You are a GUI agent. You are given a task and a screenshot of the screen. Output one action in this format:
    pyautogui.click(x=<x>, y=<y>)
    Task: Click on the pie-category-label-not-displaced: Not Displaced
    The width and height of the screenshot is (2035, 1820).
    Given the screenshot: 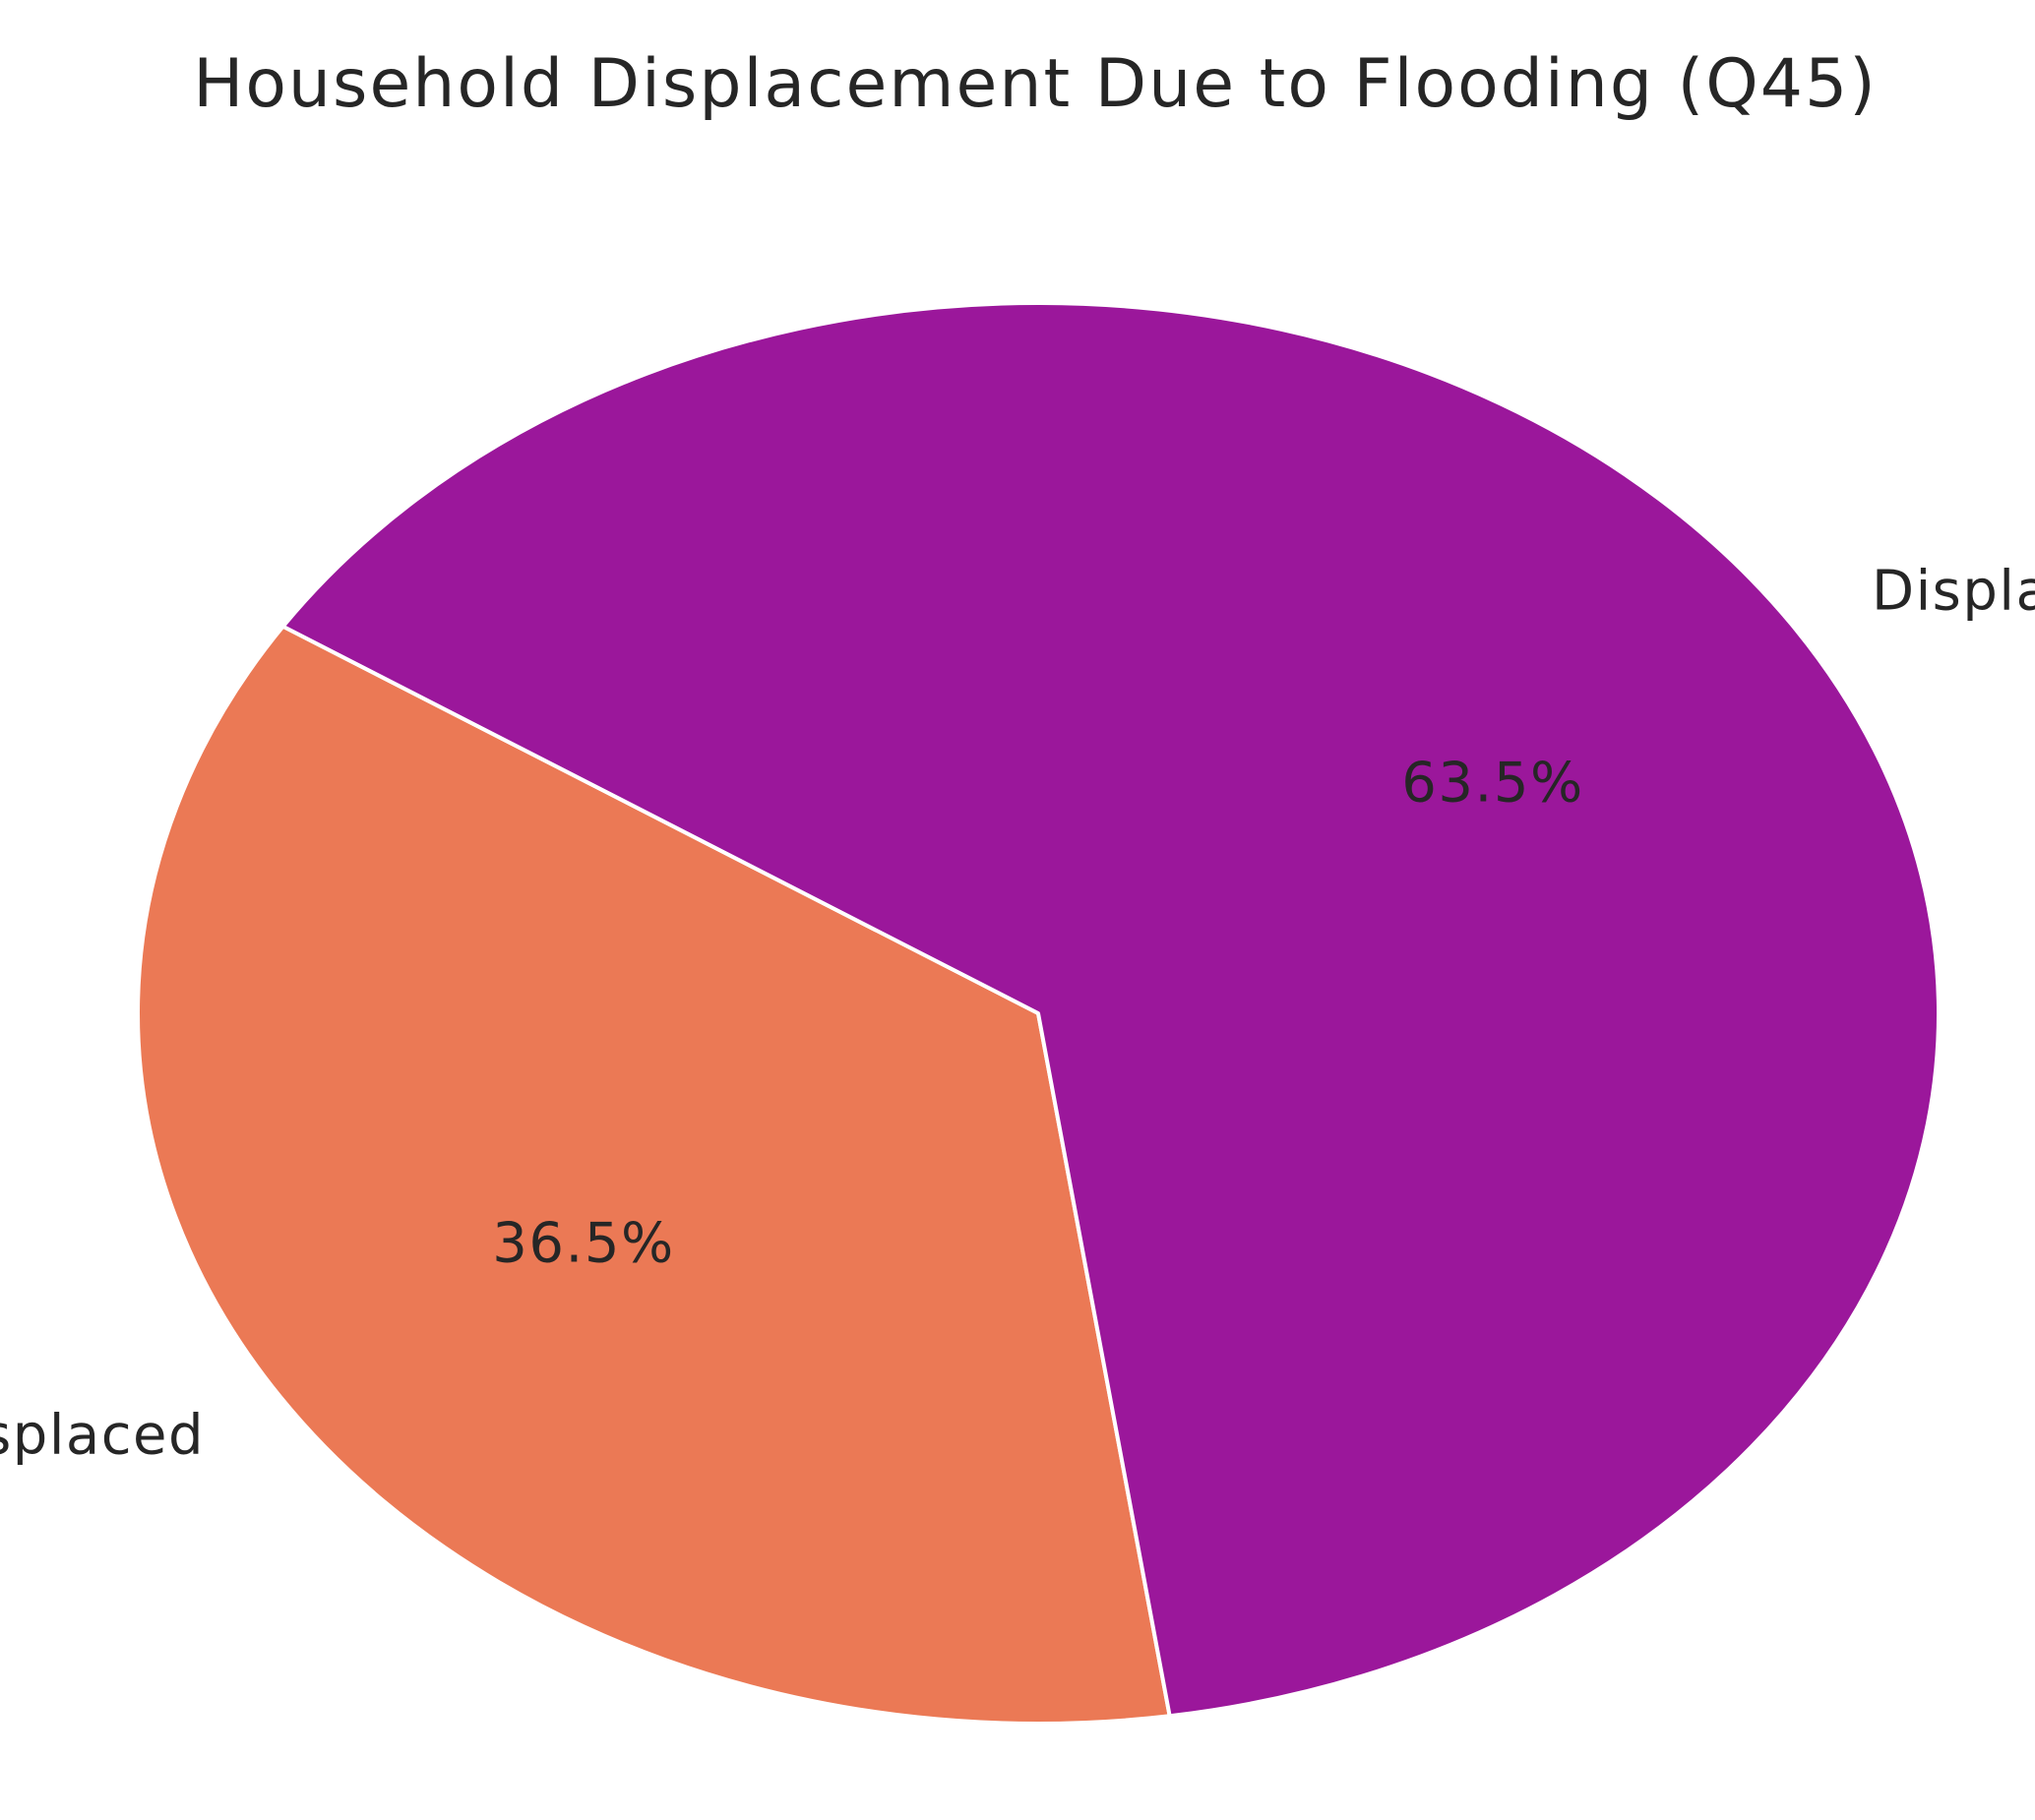 What is the action you would take?
    pyautogui.click(x=102, y=1436)
    